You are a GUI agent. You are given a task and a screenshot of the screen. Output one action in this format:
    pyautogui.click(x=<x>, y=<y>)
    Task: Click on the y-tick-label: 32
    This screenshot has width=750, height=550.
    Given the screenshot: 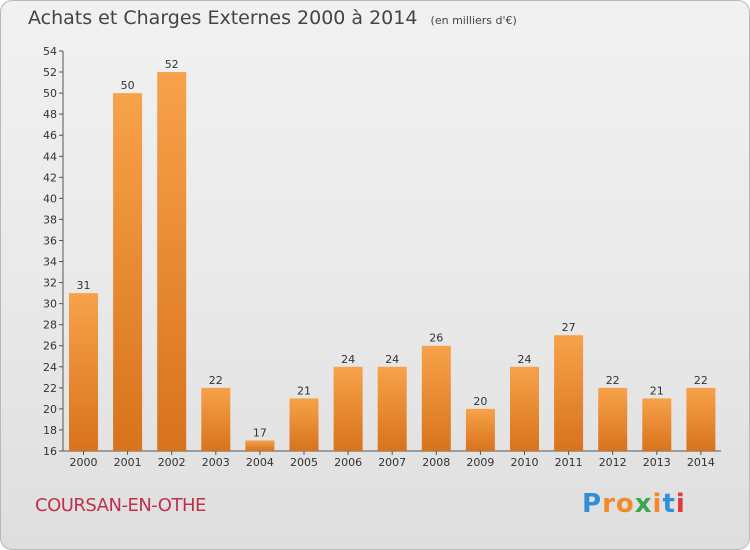 What is the action you would take?
    pyautogui.click(x=50, y=283)
    